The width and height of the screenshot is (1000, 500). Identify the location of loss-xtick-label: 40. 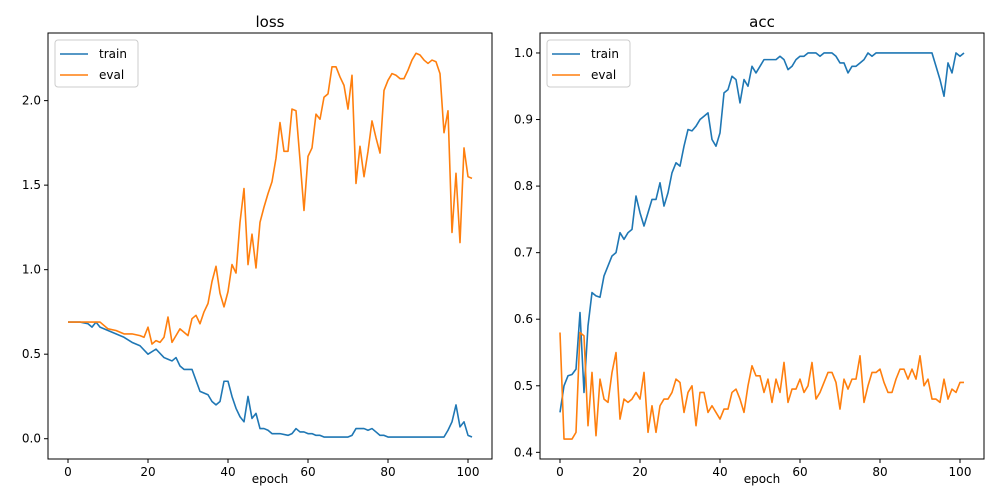
(227, 472).